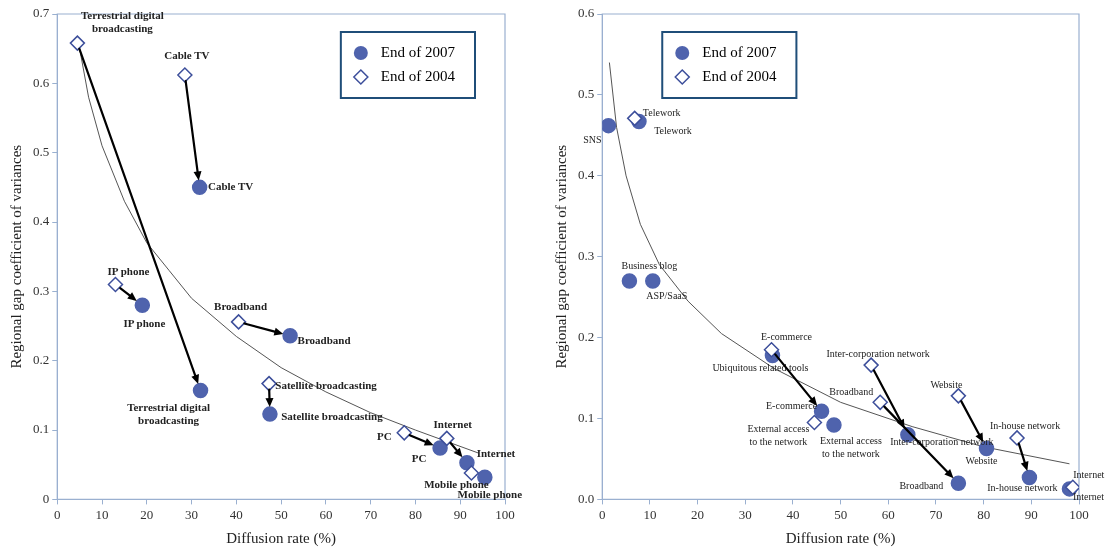 This screenshot has width=1107, height=556. I want to click on annotation: SNS, so click(592, 140).